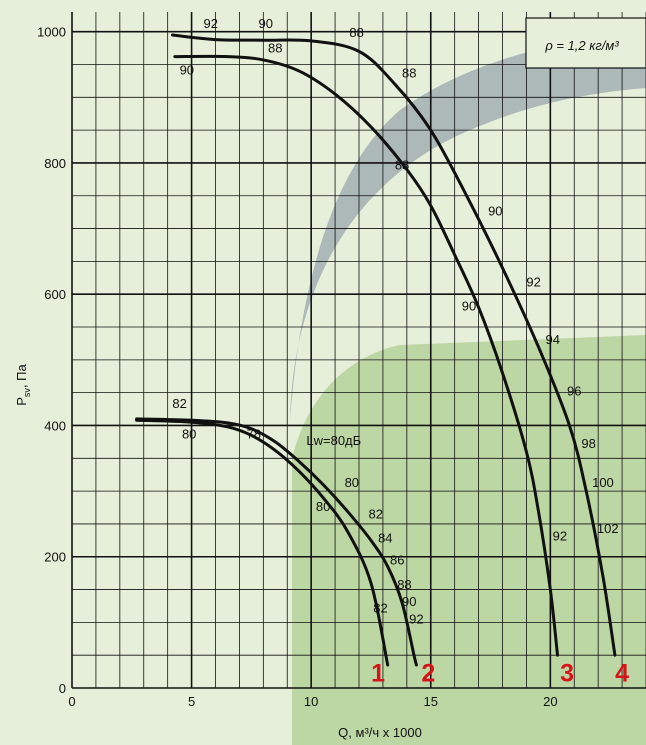 This screenshot has width=646, height=745. What do you see at coordinates (333, 440) in the screenshot?
I see `lw-label: Lw=80дБ` at bounding box center [333, 440].